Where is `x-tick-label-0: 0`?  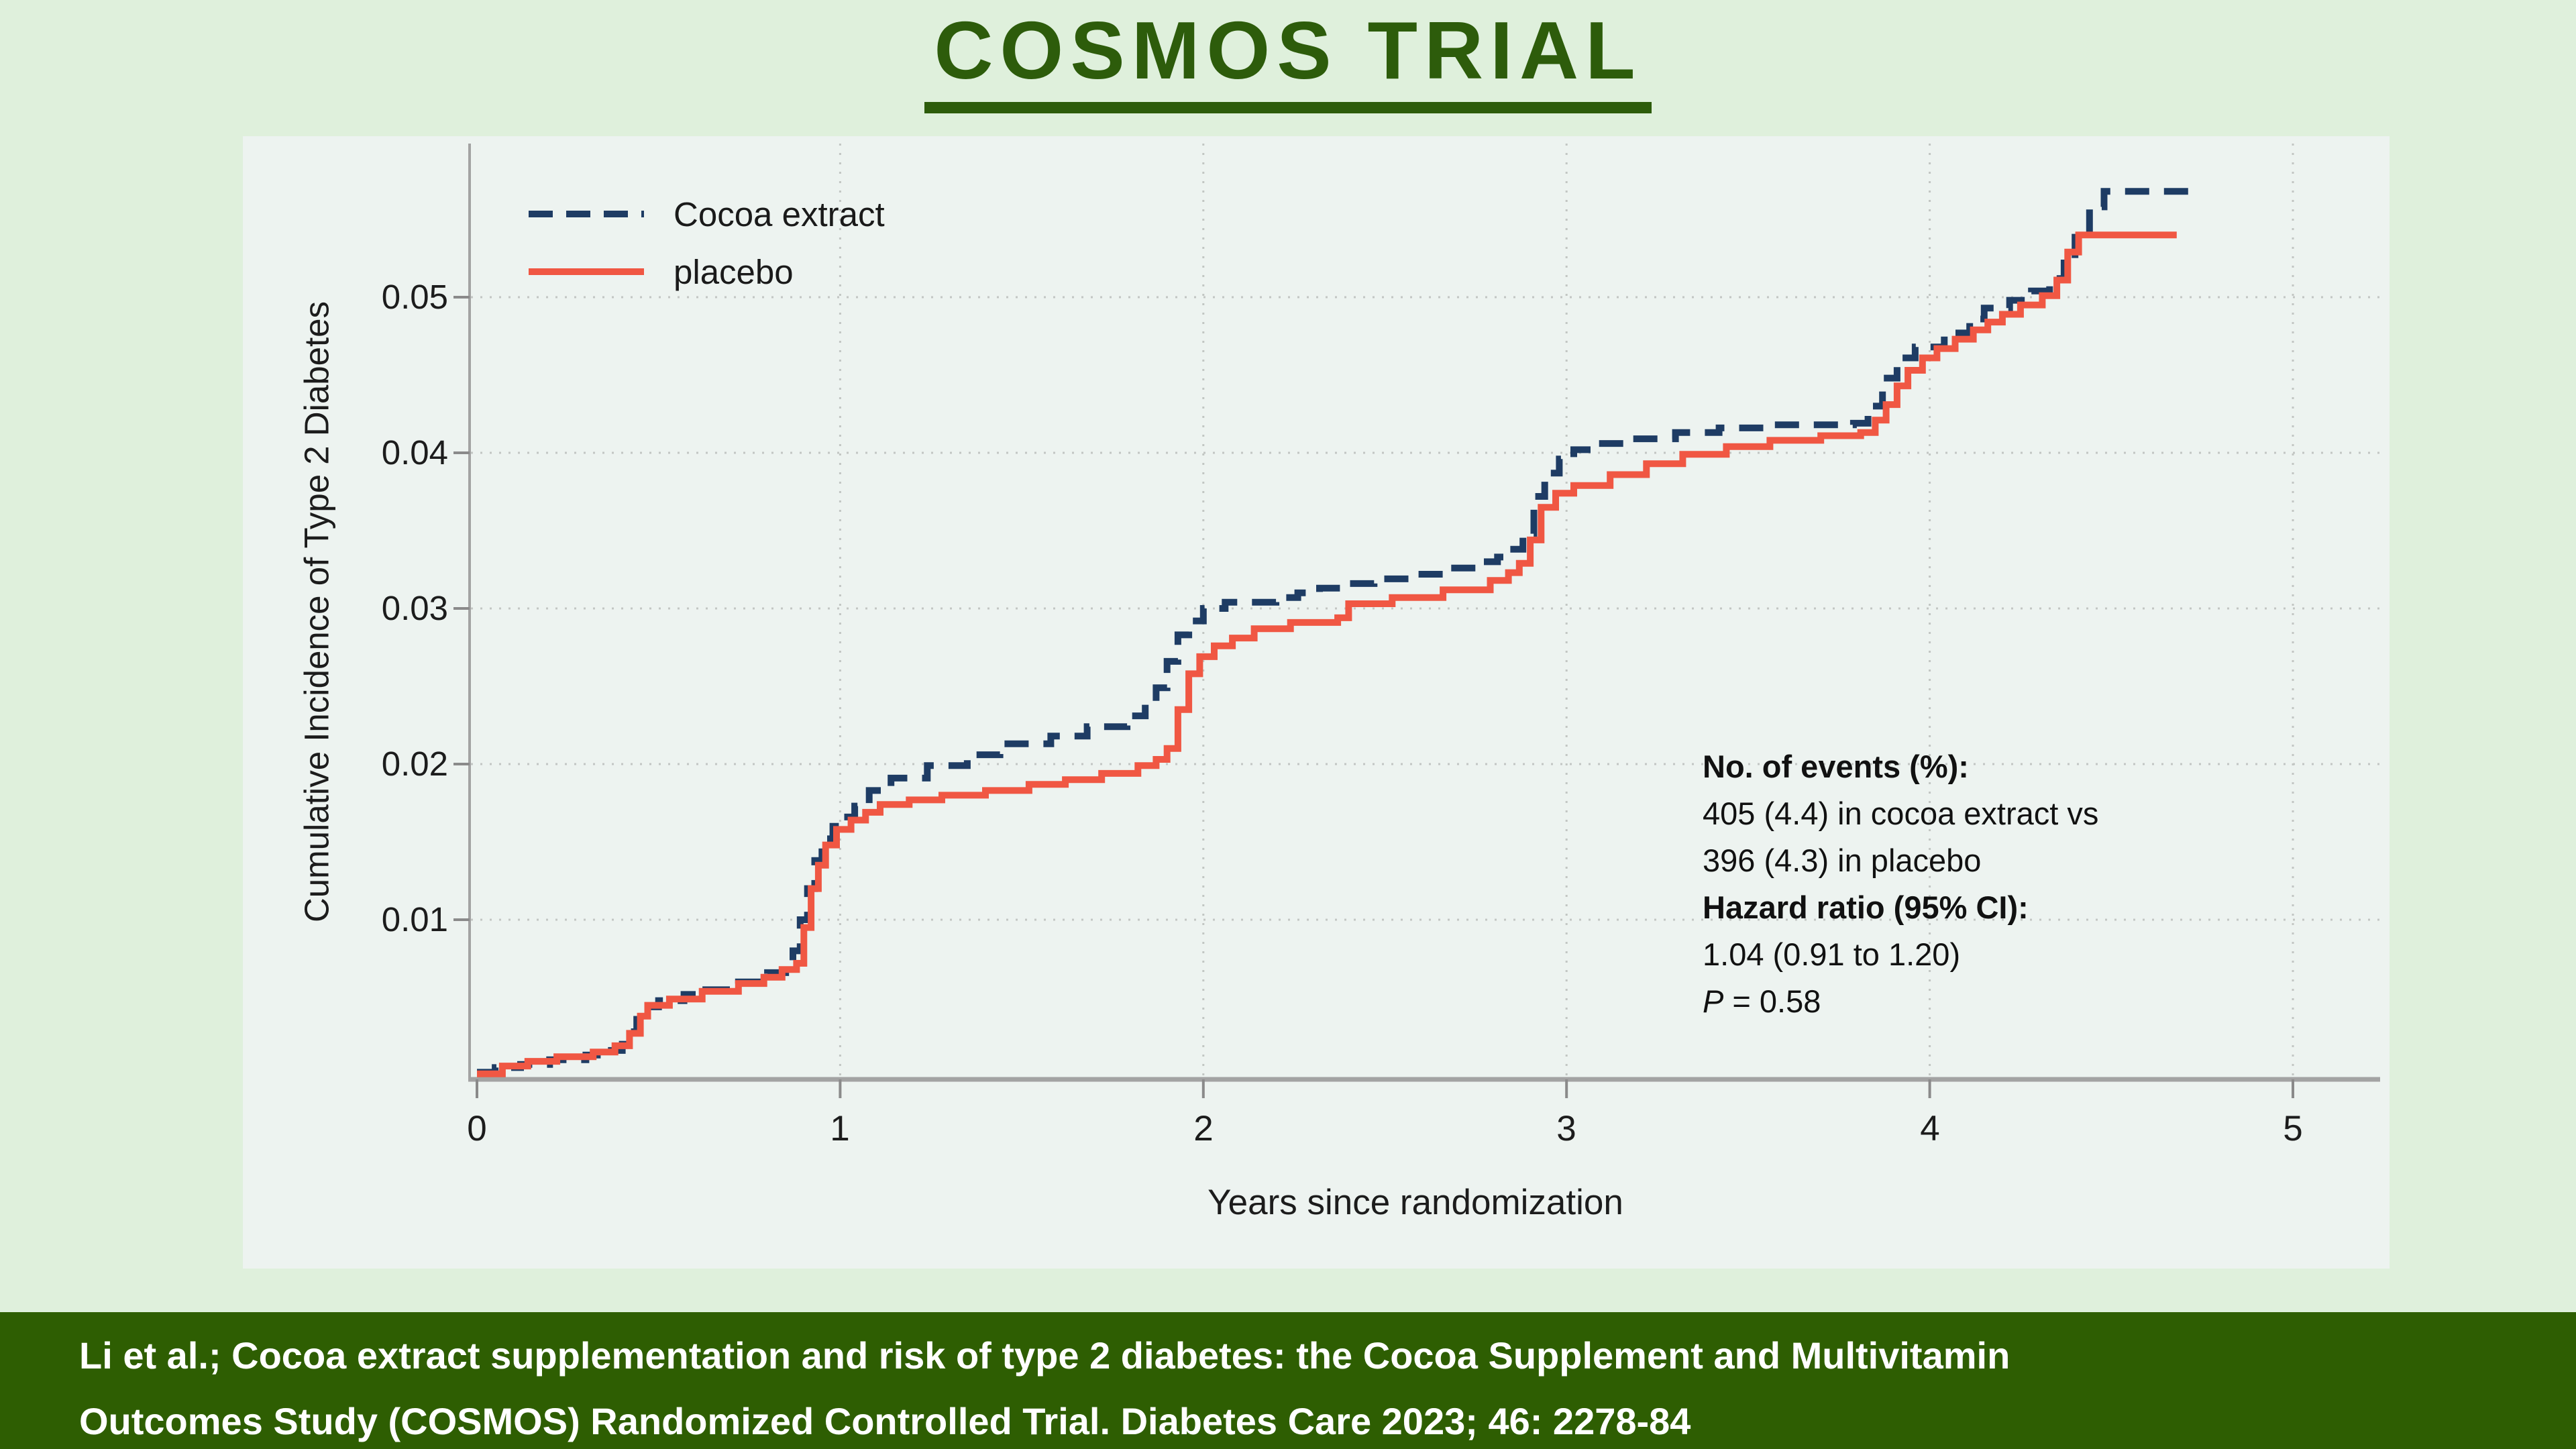
x-tick-label-0: 0 is located at coordinates (477, 1128).